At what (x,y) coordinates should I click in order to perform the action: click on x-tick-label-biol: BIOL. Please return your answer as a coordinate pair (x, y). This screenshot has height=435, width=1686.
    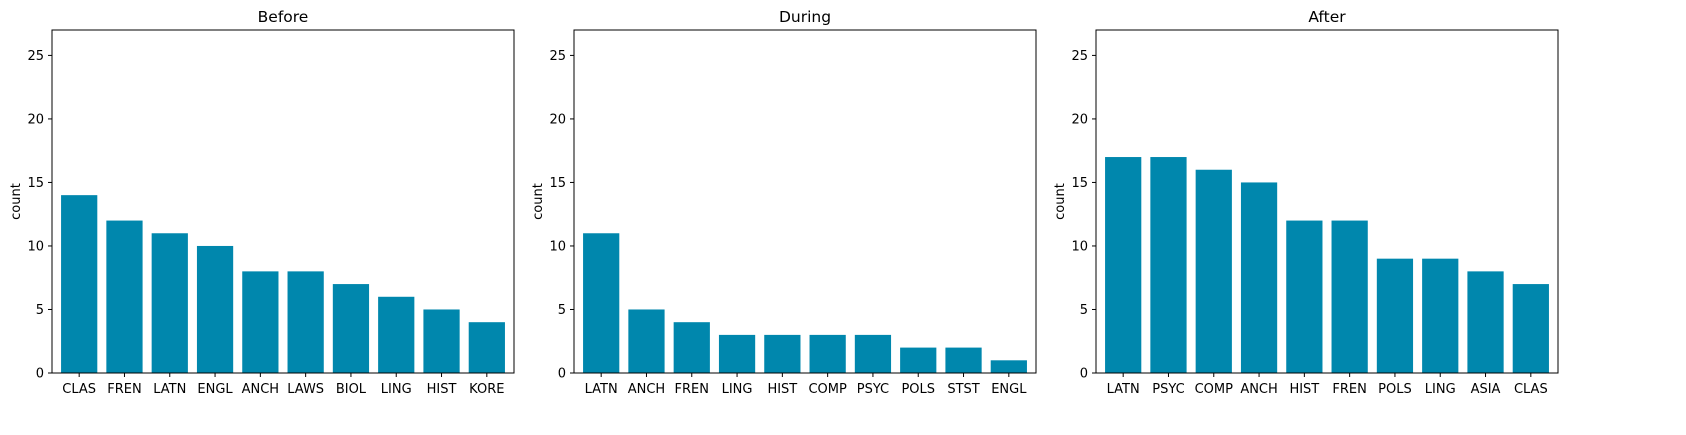
    Looking at the image, I should click on (351, 389).